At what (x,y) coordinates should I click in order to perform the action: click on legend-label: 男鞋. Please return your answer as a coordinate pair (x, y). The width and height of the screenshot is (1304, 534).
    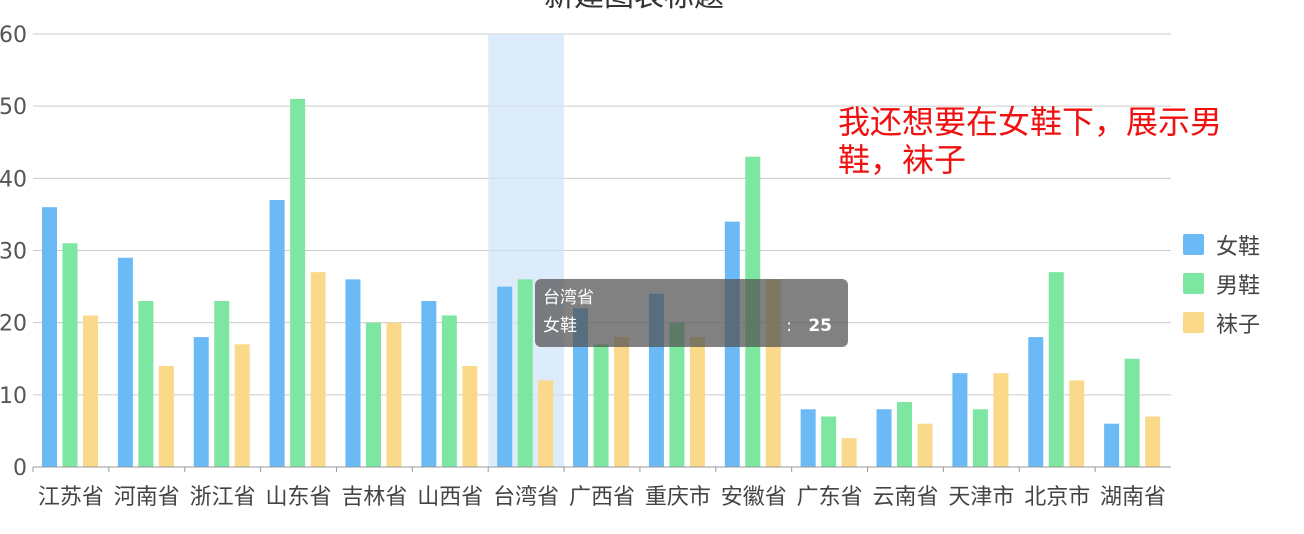
    Looking at the image, I should click on (1238, 286).